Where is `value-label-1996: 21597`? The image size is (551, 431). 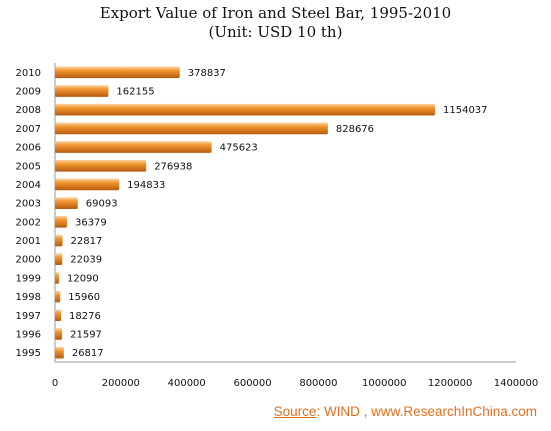
value-label-1996: 21597 is located at coordinates (86, 334).